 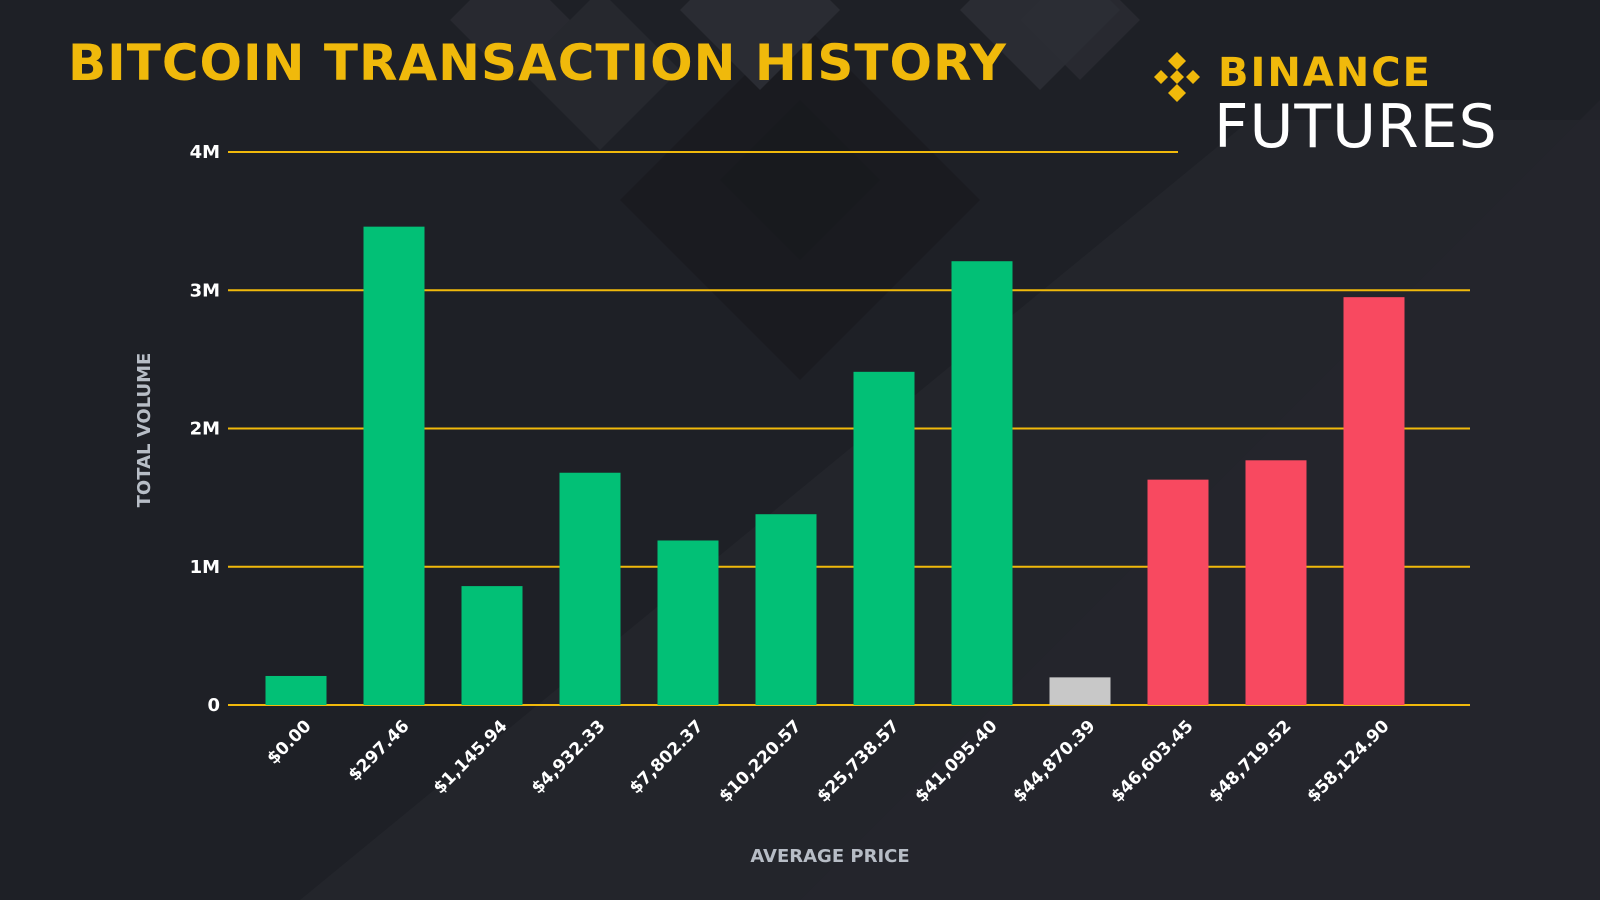 What do you see at coordinates (213, 705) in the screenshot?
I see `y-tick-label: 0` at bounding box center [213, 705].